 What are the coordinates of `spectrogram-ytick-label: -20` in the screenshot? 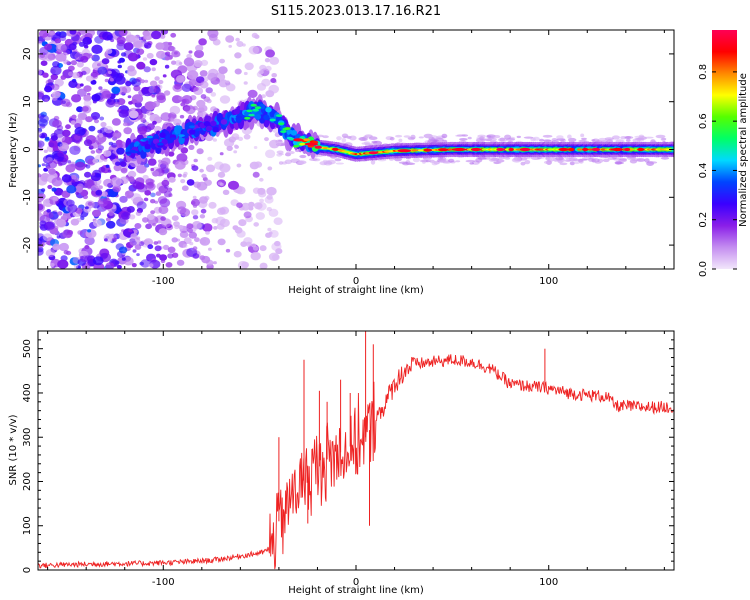 It's located at (27, 245).